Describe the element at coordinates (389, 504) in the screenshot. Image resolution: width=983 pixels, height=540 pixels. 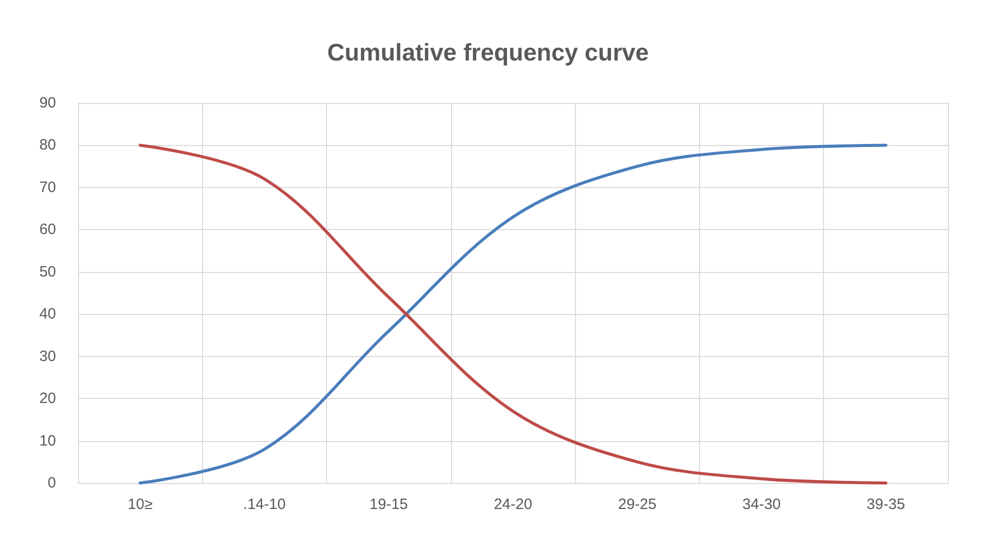
I see `x-tick-label: 19-15` at that location.